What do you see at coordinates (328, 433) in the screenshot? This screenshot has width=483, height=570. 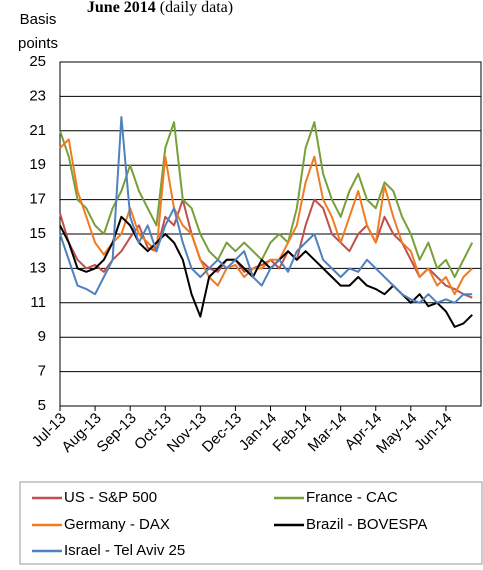 I see `x-tick-label: Mar-14` at bounding box center [328, 433].